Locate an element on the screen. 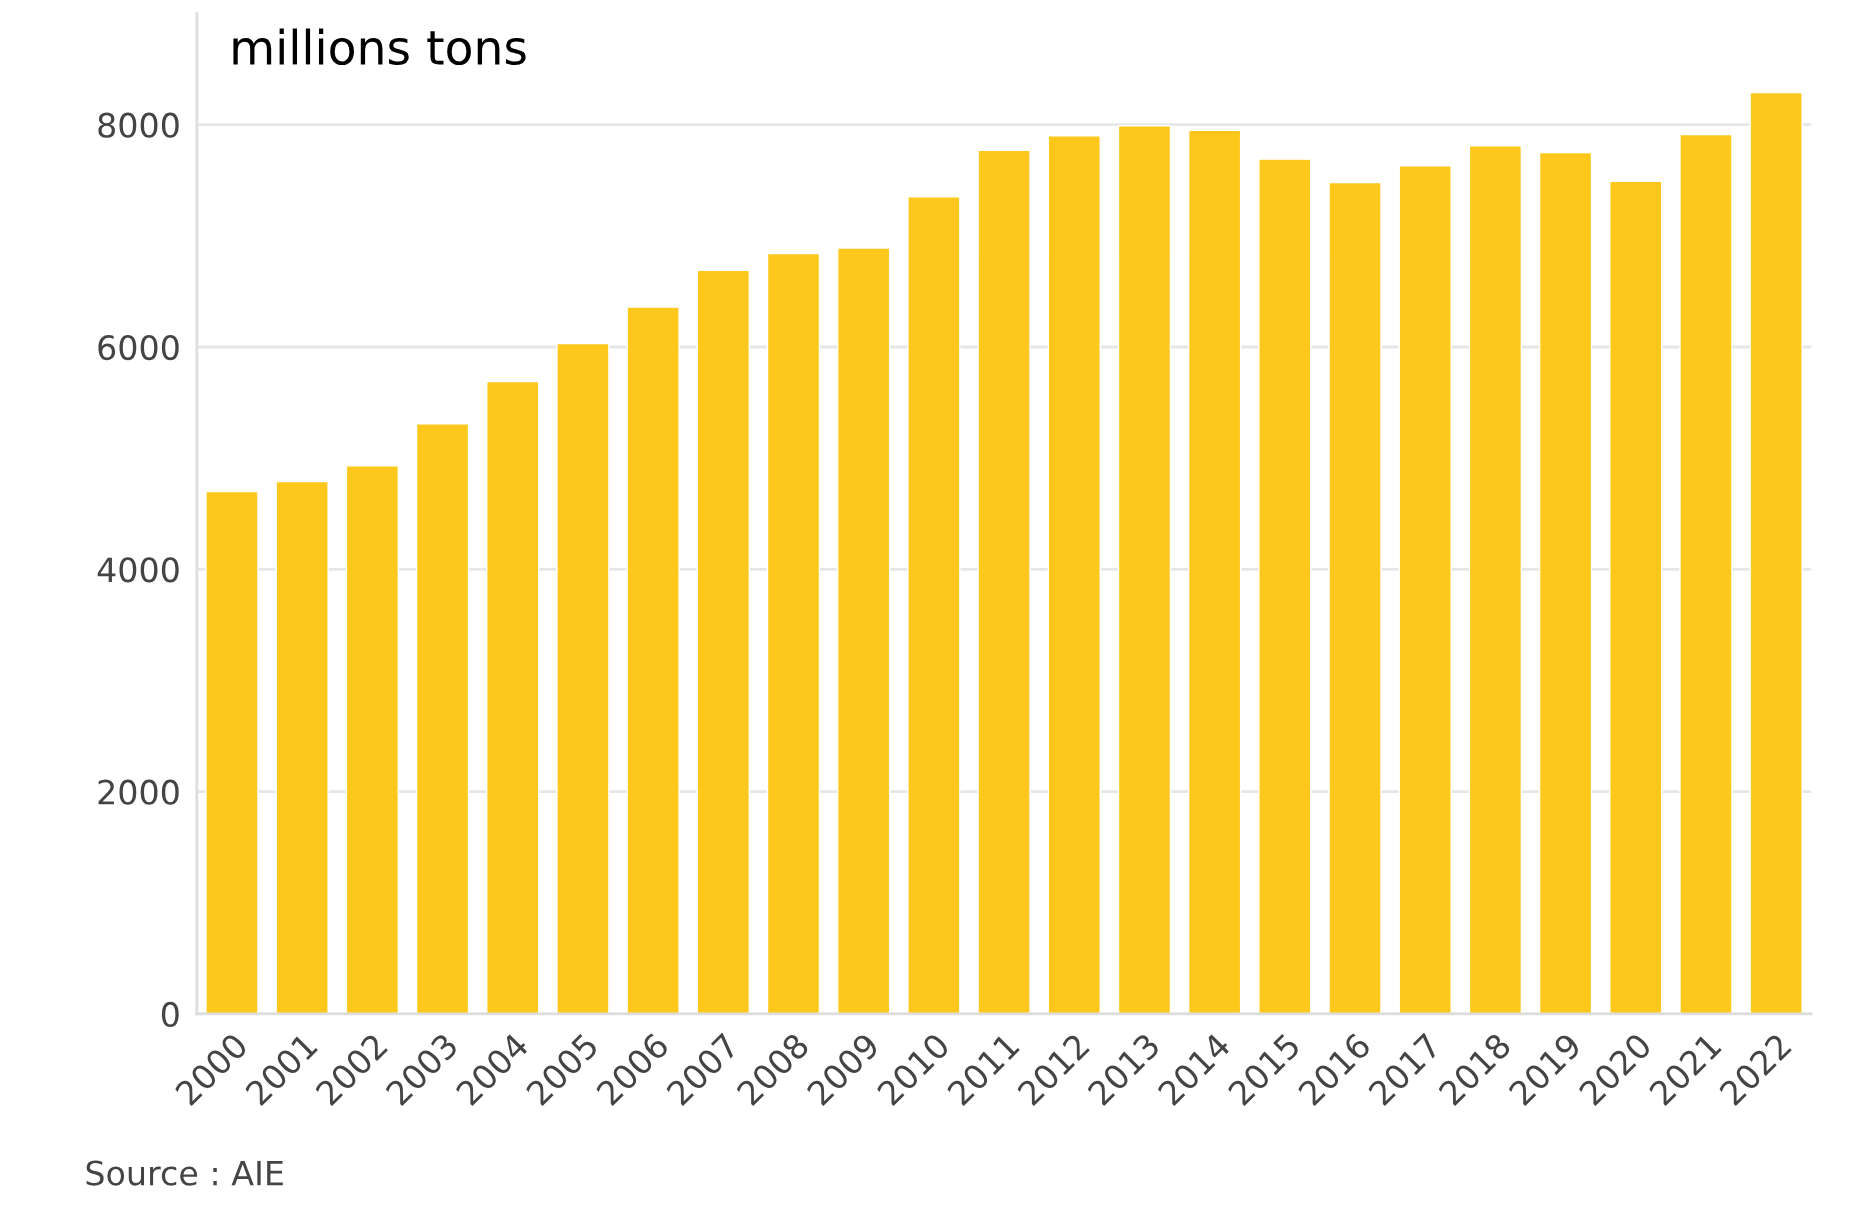 This screenshot has width=1875, height=1229. y-tick-label: 2000 is located at coordinates (138, 792).